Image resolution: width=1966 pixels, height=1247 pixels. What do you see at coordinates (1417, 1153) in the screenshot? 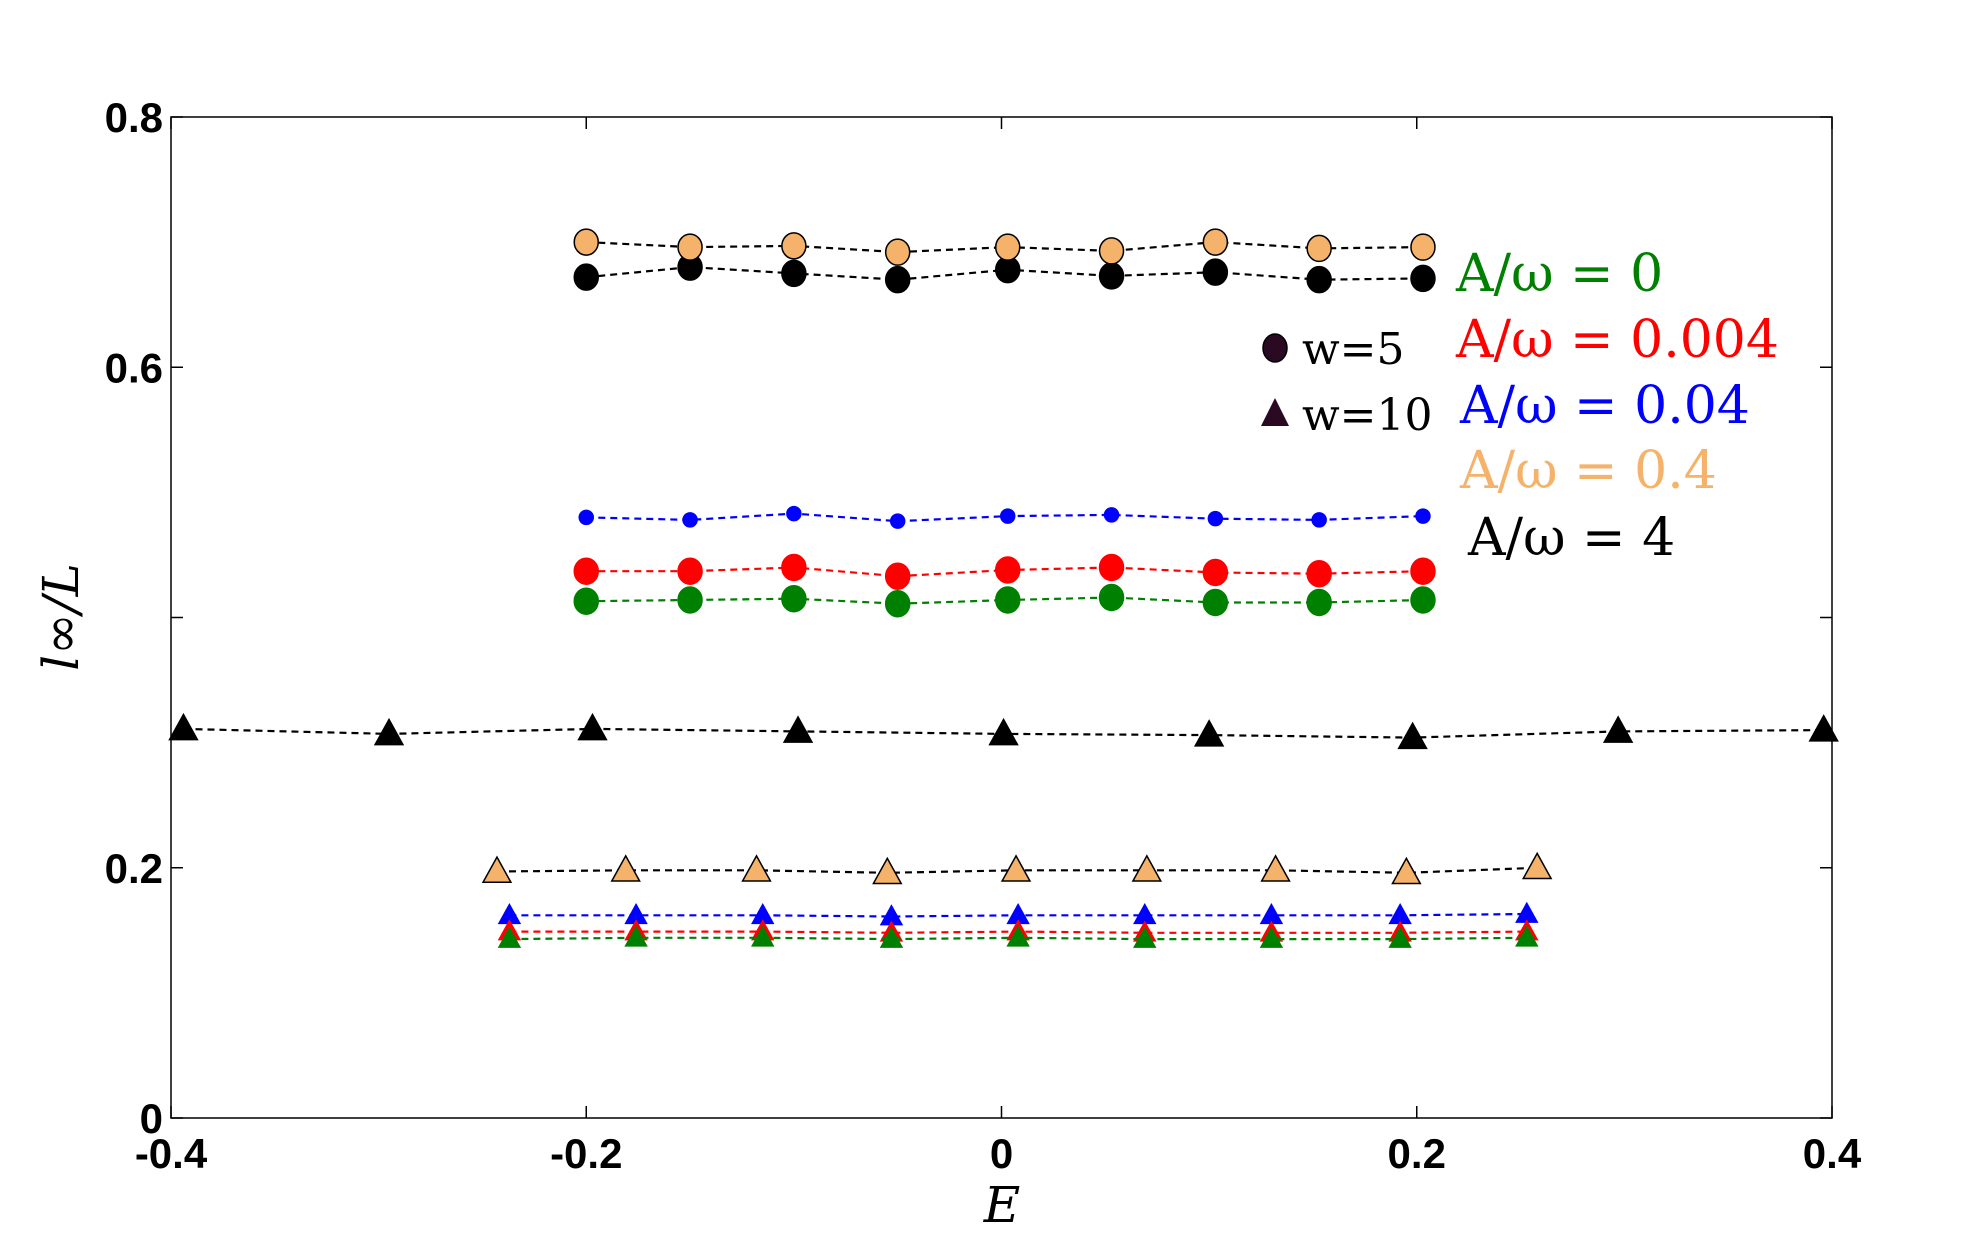
I see `x-tick-label: 0.2` at bounding box center [1417, 1153].